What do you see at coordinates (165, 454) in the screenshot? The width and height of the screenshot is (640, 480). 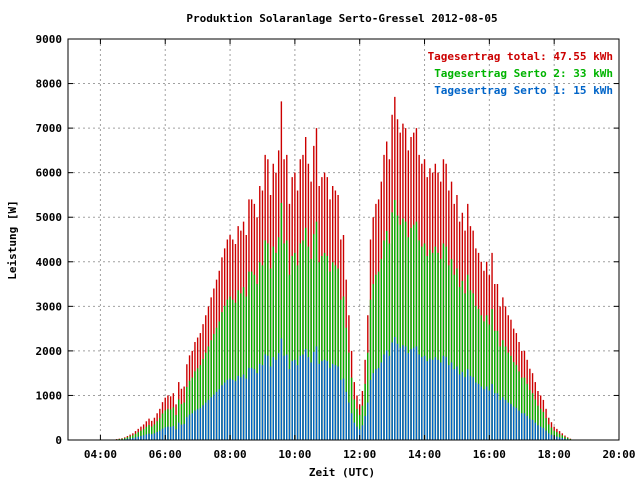 I see `x-tick-label: 06:00` at bounding box center [165, 454].